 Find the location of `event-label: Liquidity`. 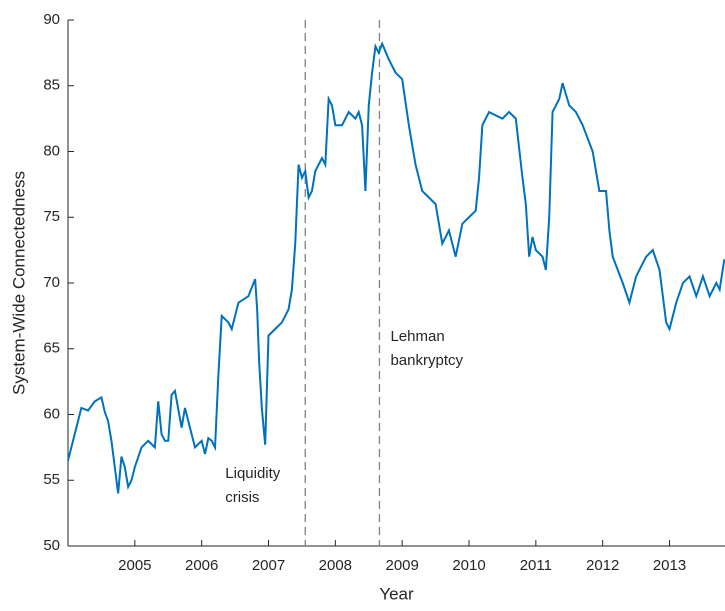

event-label: Liquidity is located at coordinates (253, 473).